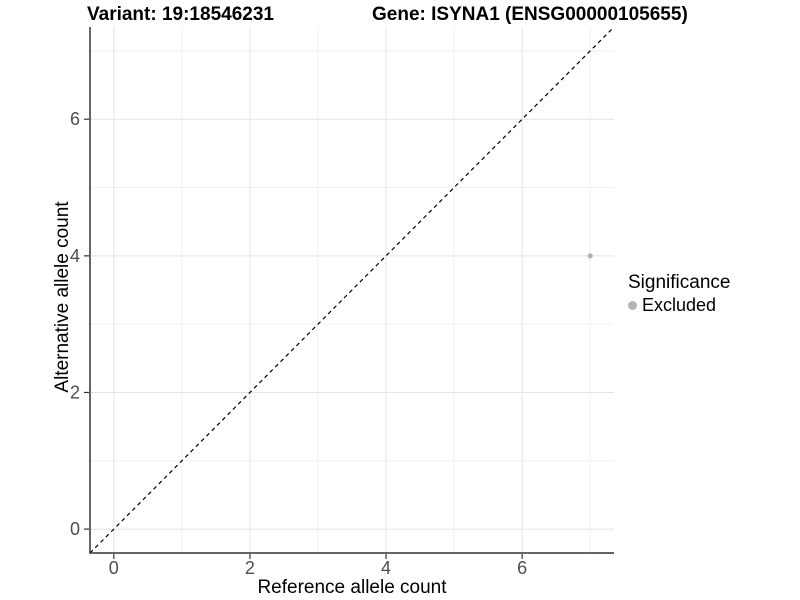  I want to click on y-tick-label: 6, so click(75, 119).